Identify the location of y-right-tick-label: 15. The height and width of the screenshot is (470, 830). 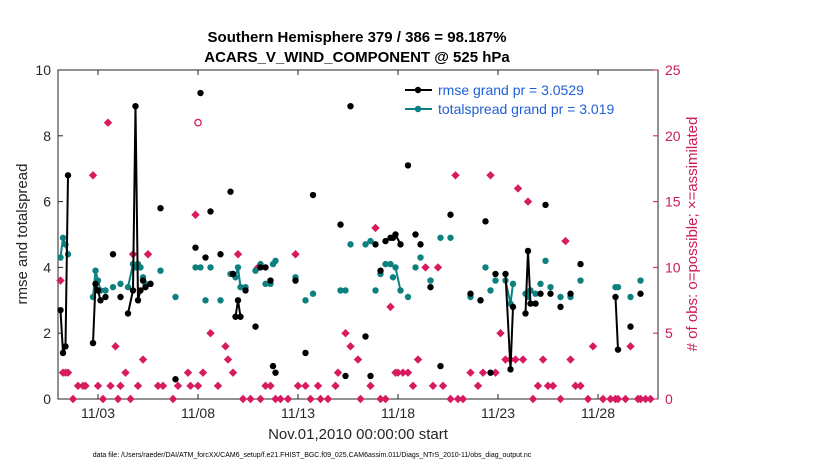
(673, 202).